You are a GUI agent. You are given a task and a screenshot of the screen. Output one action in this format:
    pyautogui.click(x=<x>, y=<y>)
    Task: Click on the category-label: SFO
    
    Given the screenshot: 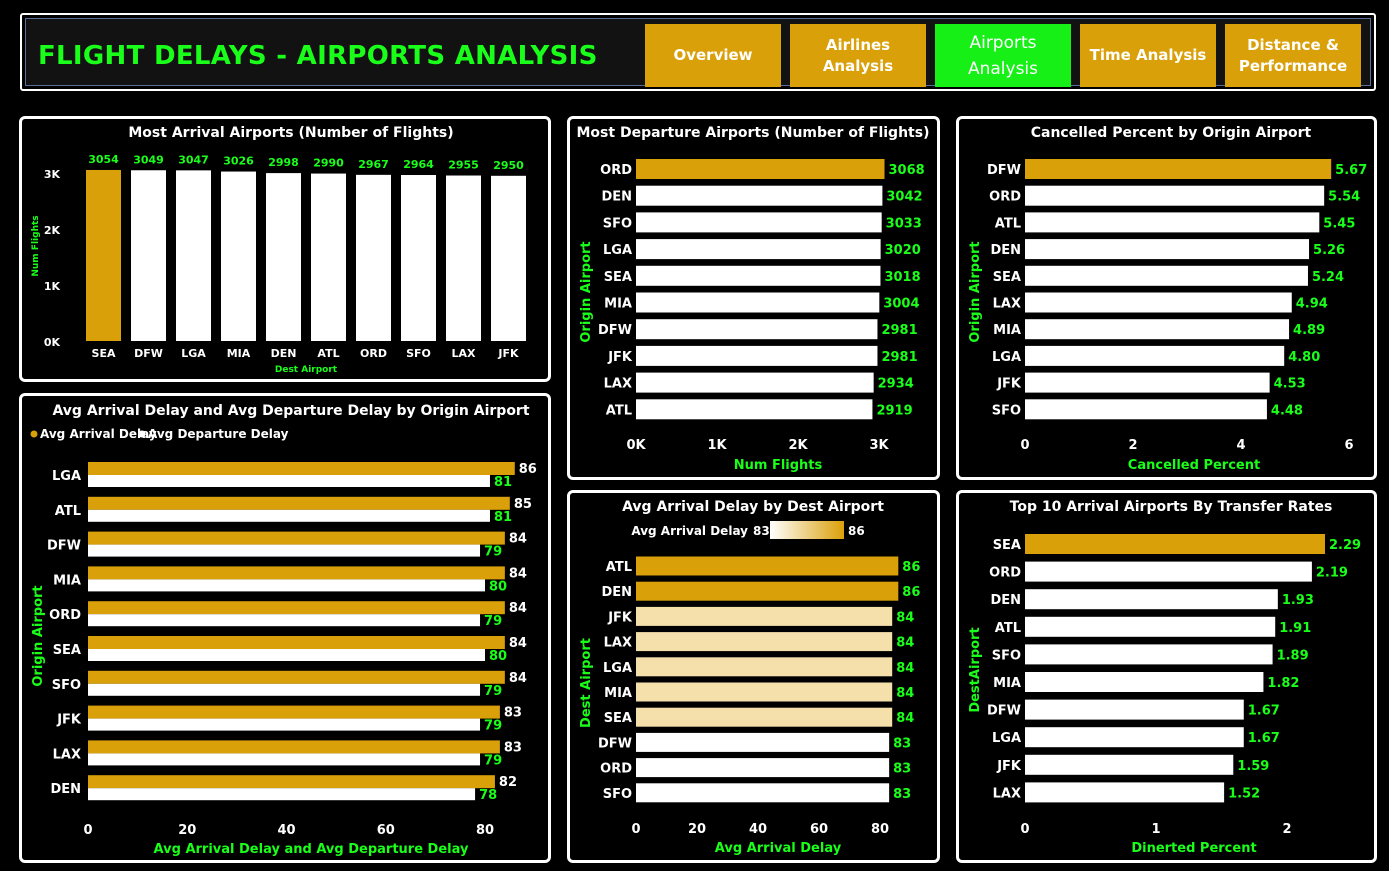 What is the action you would take?
    pyautogui.click(x=1006, y=410)
    